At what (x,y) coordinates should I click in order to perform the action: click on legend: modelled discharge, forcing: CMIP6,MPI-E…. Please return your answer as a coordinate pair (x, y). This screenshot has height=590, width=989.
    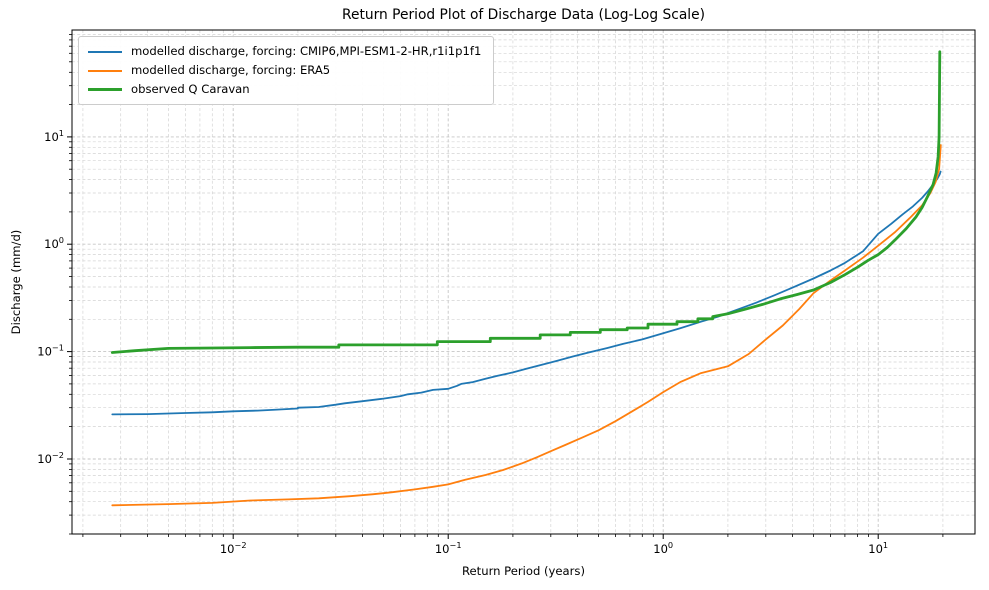
    Looking at the image, I should click on (286, 71).